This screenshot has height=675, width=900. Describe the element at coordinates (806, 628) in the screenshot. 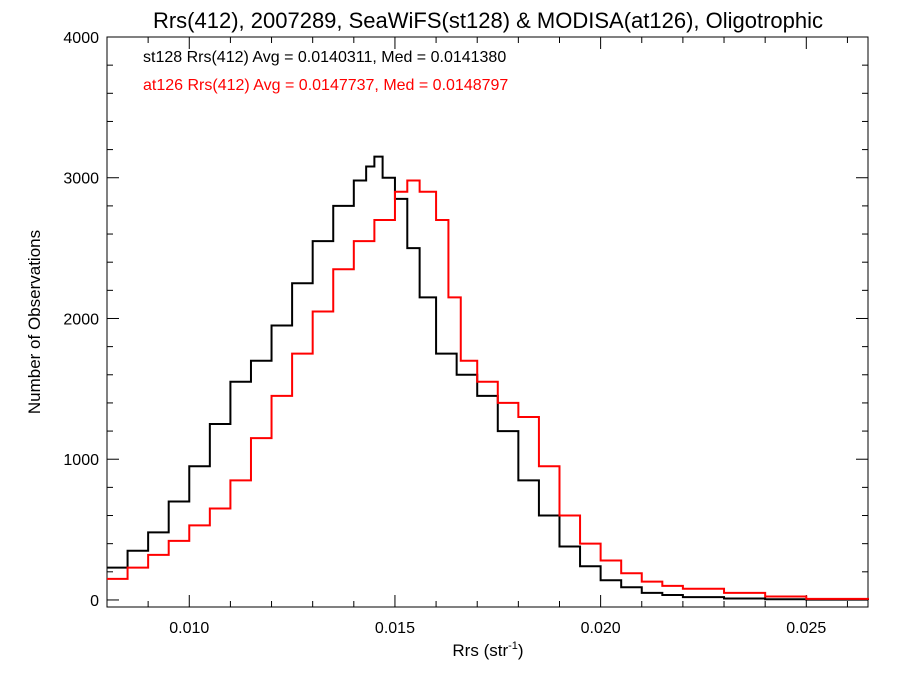

I see `x-tick-label: 0.025` at that location.